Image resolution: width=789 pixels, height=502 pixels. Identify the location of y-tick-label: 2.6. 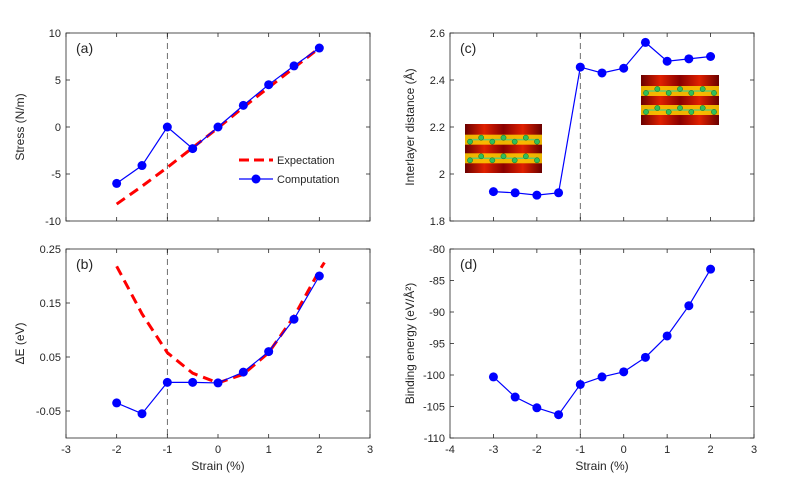
(437, 34).